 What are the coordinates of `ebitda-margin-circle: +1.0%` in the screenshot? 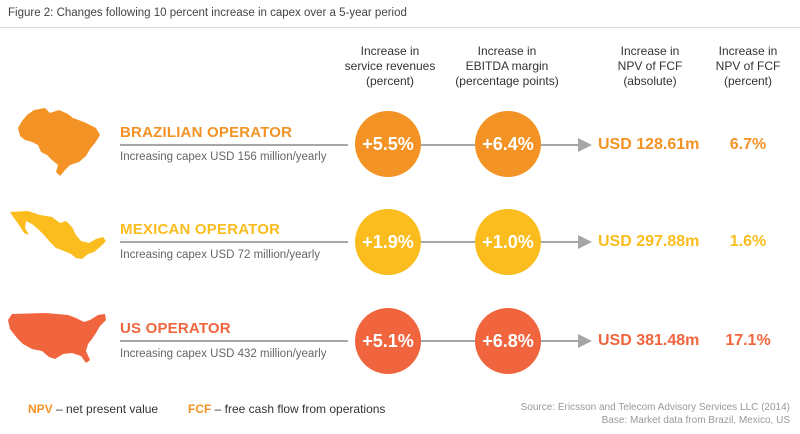 It's located at (508, 242).